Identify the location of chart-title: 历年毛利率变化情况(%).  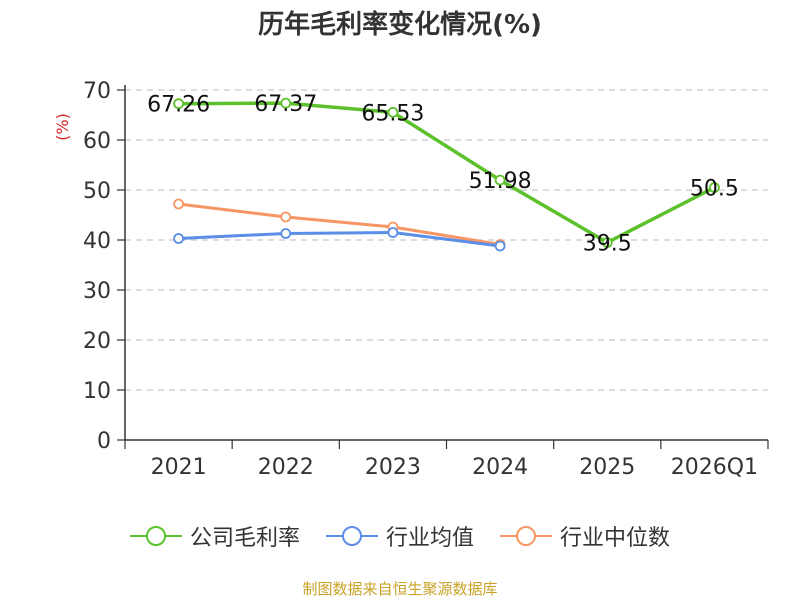
(400, 25).